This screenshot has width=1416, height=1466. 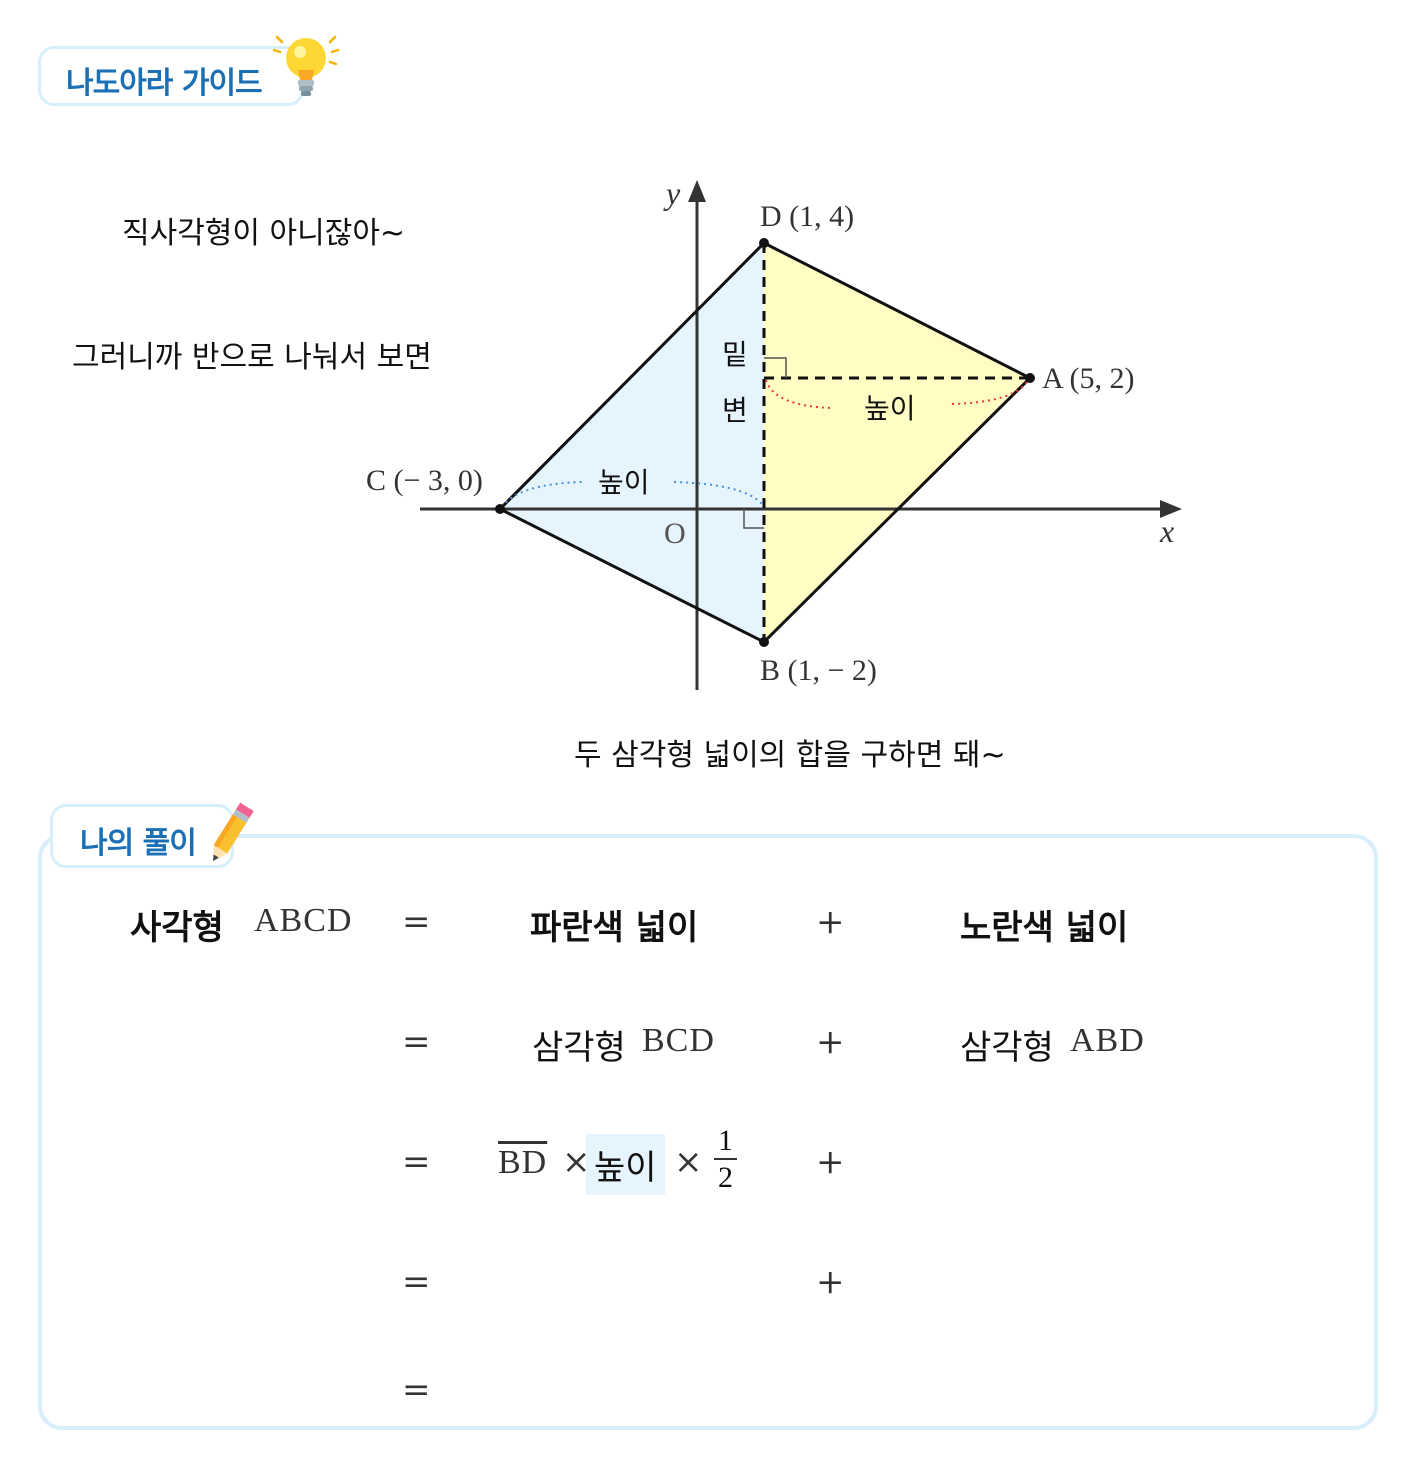 What do you see at coordinates (523, 1162) in the screenshot?
I see `row3-segment-bd: BD` at bounding box center [523, 1162].